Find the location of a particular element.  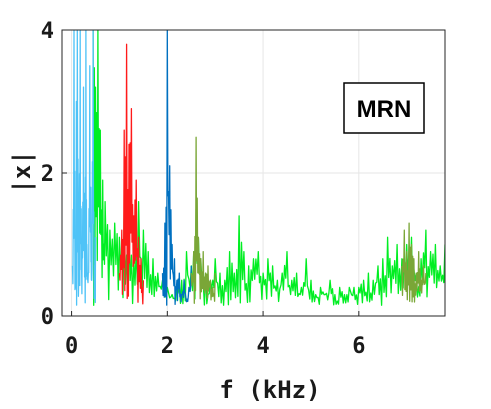

x-tick-label: 0 is located at coordinates (71, 346).